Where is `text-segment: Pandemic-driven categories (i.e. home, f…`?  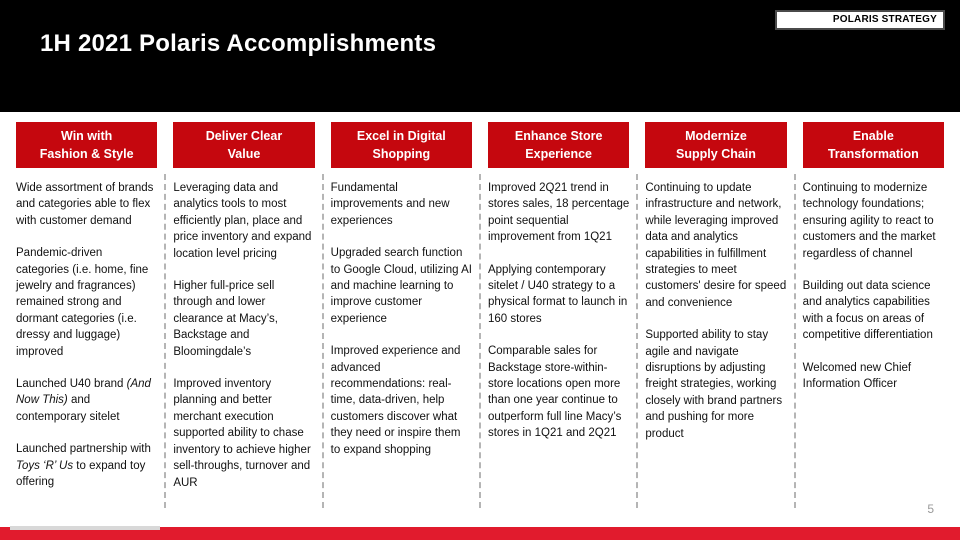
text-segment: Pandemic-driven categories (i.e. home, f… is located at coordinates (82, 302).